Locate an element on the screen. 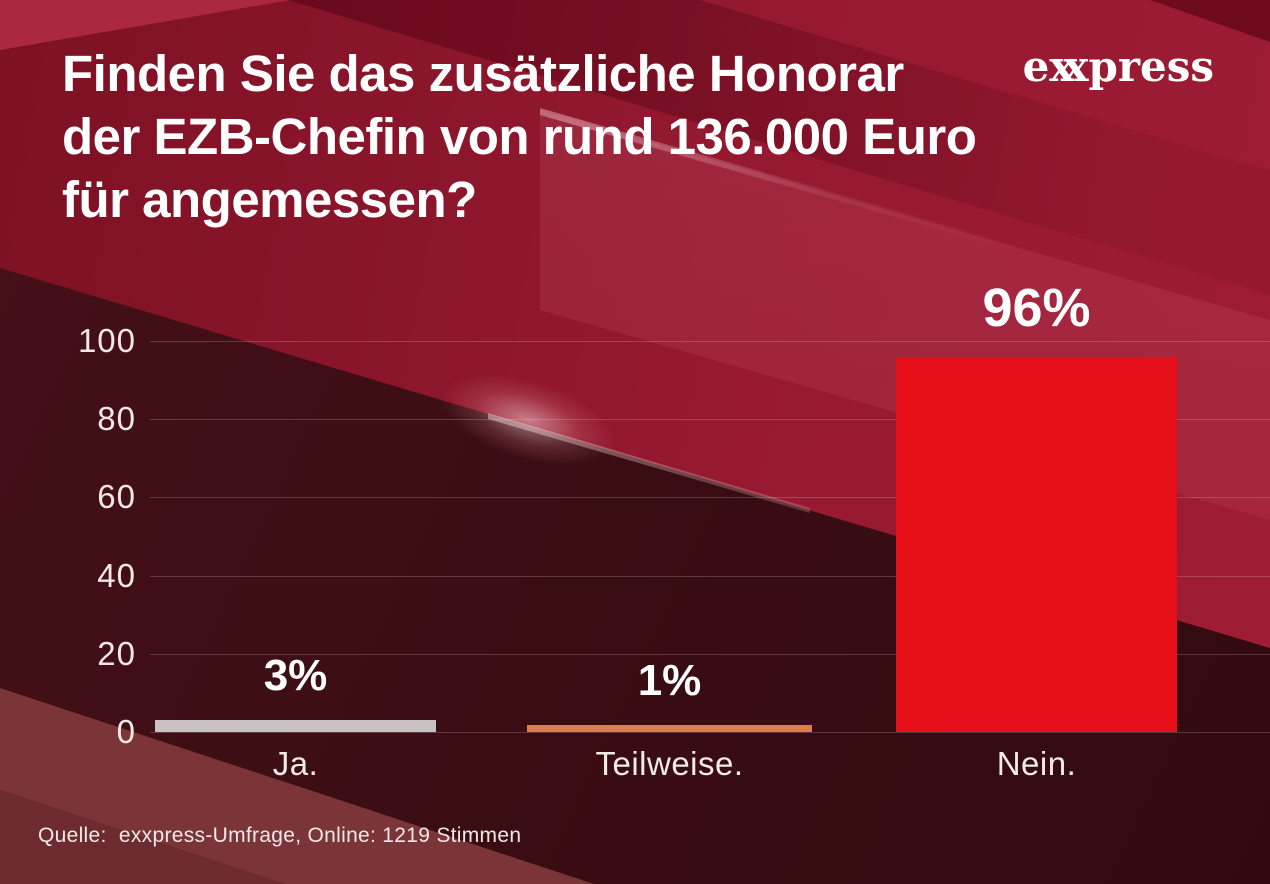 The image size is (1270, 884). y-tick-label-20: 20 is located at coordinates (116, 653).